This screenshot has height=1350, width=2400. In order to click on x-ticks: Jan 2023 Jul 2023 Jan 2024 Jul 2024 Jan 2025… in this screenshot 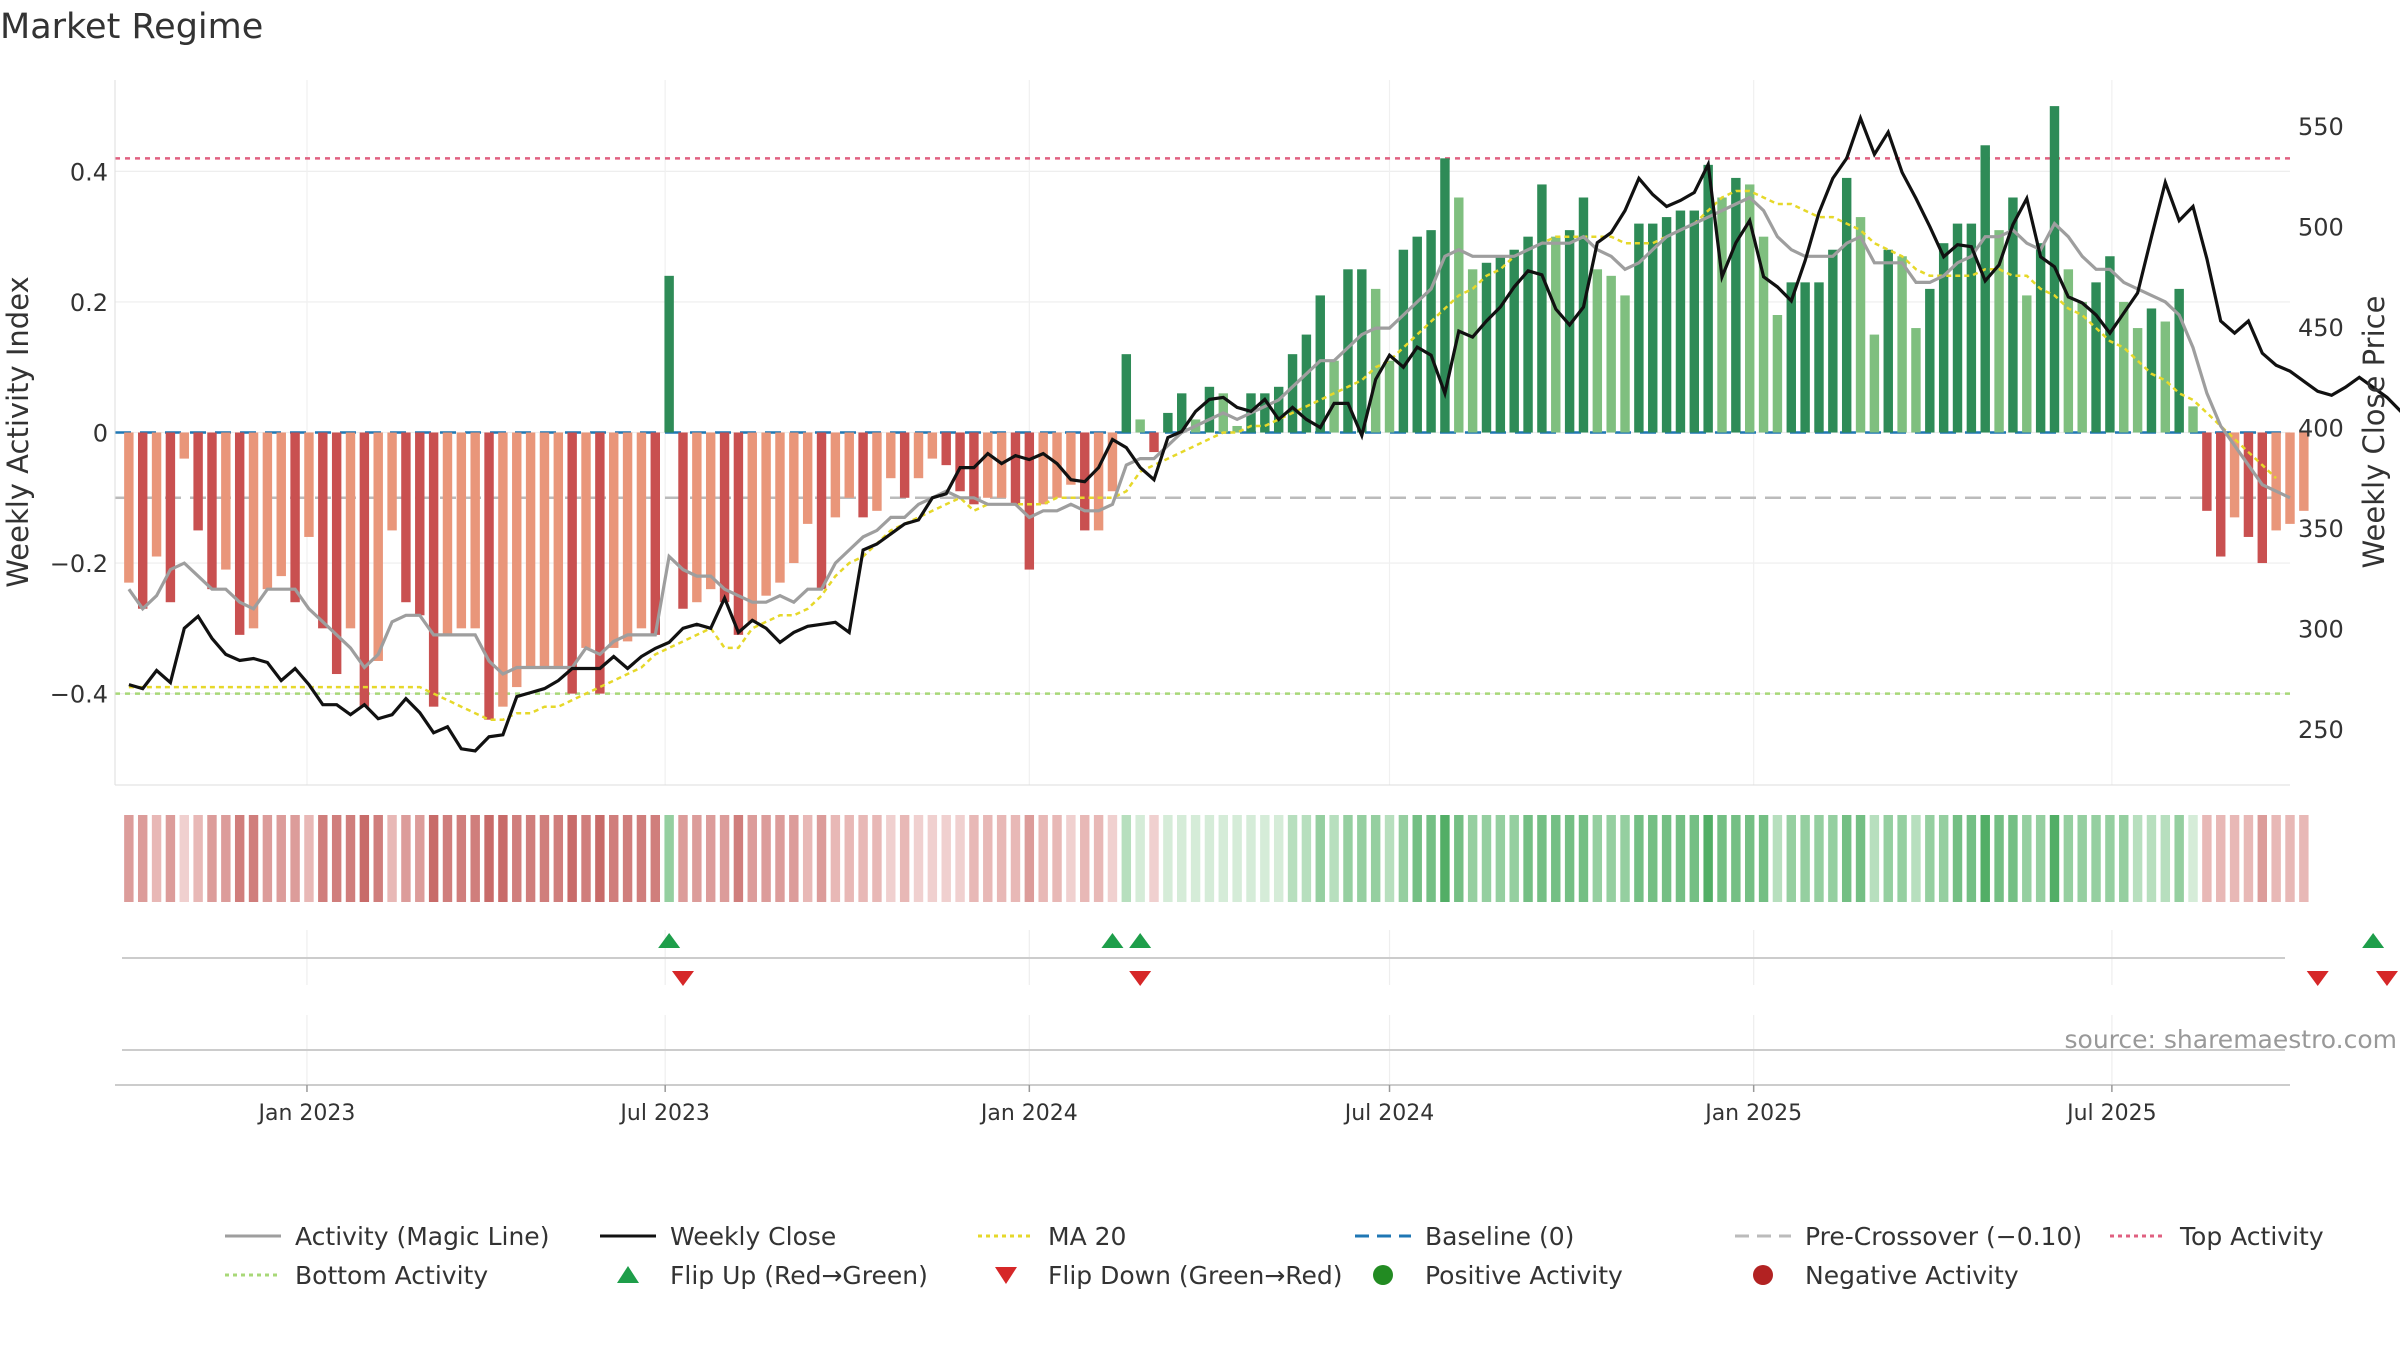, I will do `click(1207, 1105)`.